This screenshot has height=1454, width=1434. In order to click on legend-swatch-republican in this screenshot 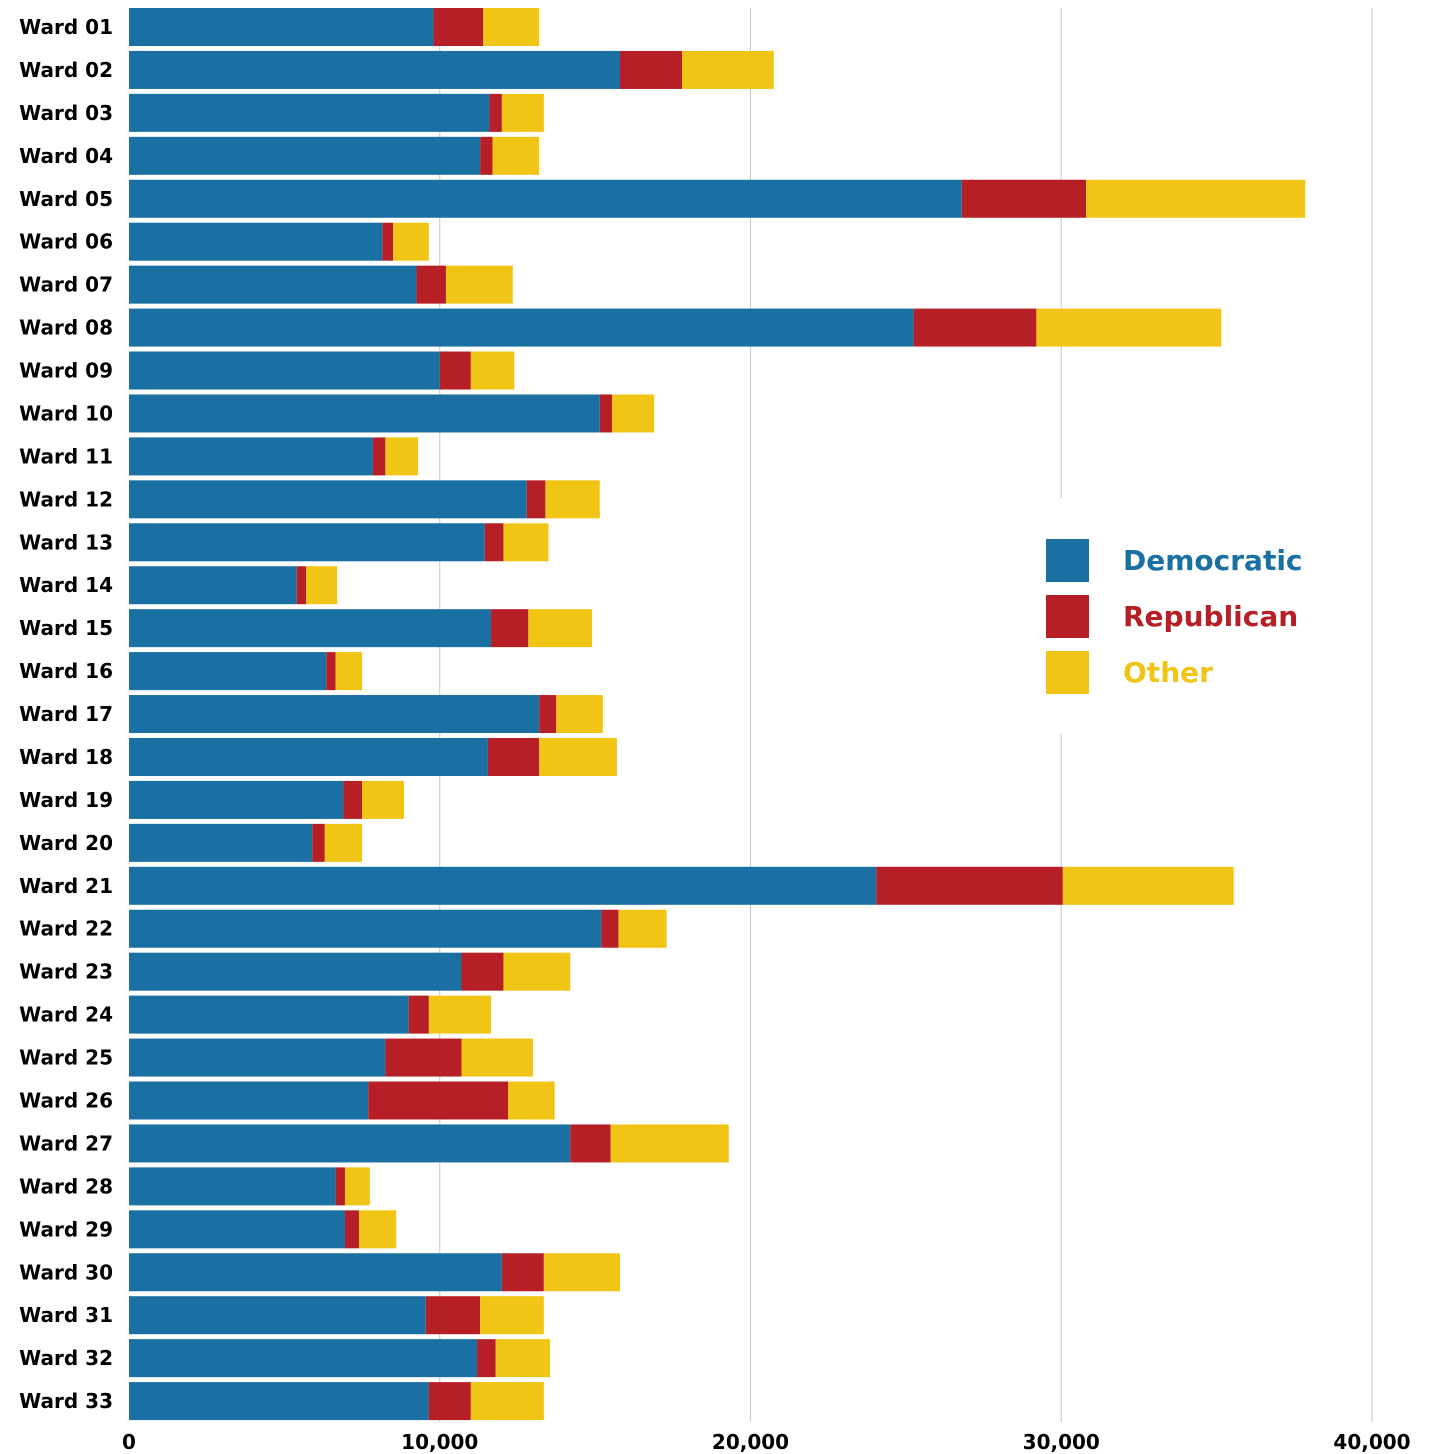, I will do `click(1067, 616)`.